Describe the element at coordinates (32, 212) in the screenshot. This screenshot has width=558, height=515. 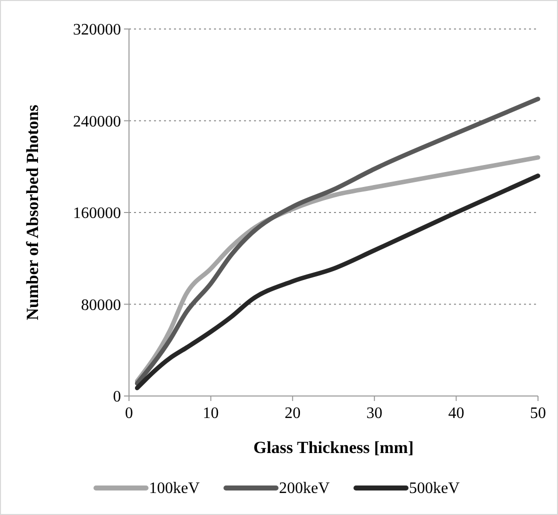
I see `y-axis-title: Number of Absorbed Photons` at that location.